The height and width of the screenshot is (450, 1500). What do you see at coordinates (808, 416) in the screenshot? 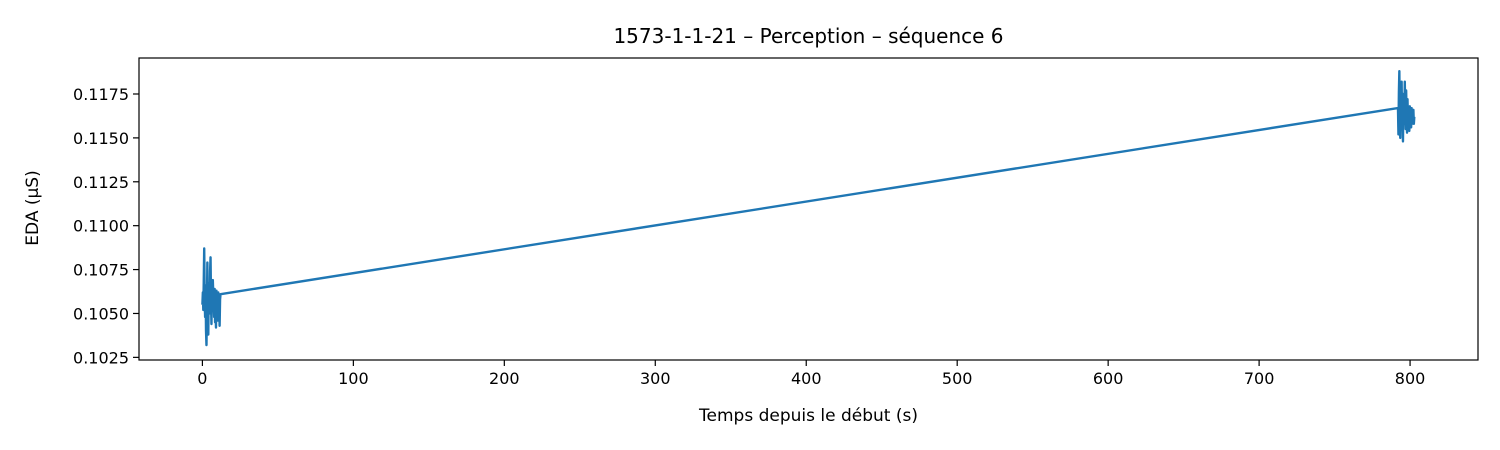
I see `x-axis-label: Temps depuis le début (s)` at bounding box center [808, 416].